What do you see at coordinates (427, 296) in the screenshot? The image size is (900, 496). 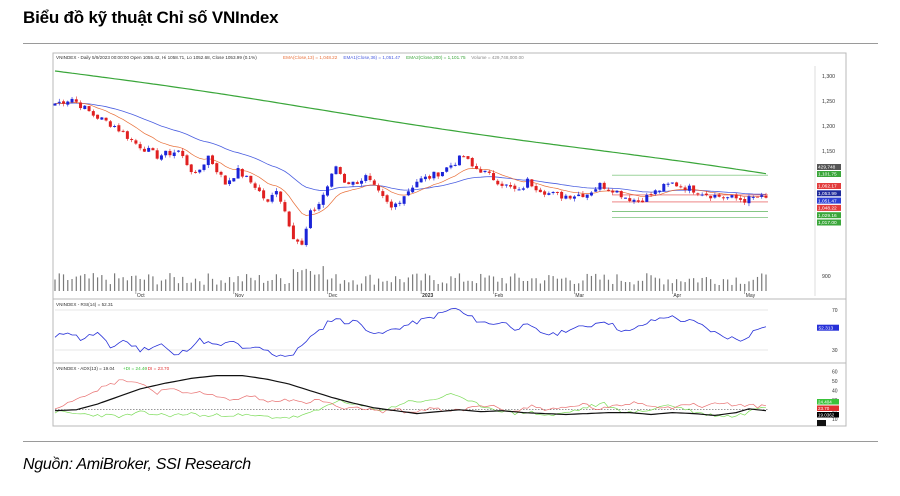 I see `month-label: 2023` at bounding box center [427, 296].